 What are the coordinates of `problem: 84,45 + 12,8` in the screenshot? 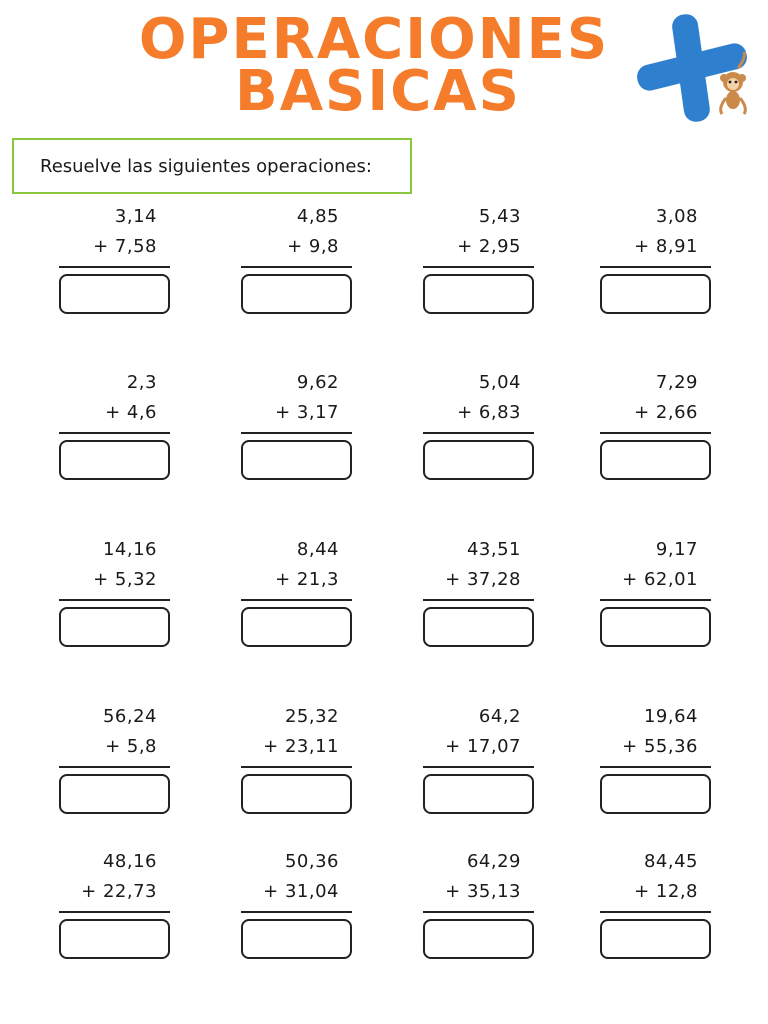 It's located at (656, 907).